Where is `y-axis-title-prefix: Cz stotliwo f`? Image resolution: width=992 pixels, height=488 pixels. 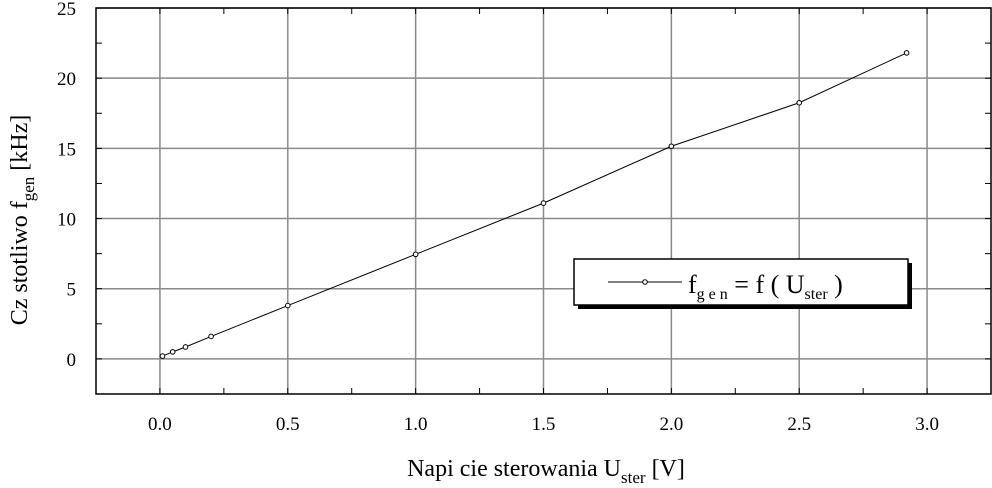 y-axis-title-prefix: Cz stotliwo f is located at coordinates (20, 263).